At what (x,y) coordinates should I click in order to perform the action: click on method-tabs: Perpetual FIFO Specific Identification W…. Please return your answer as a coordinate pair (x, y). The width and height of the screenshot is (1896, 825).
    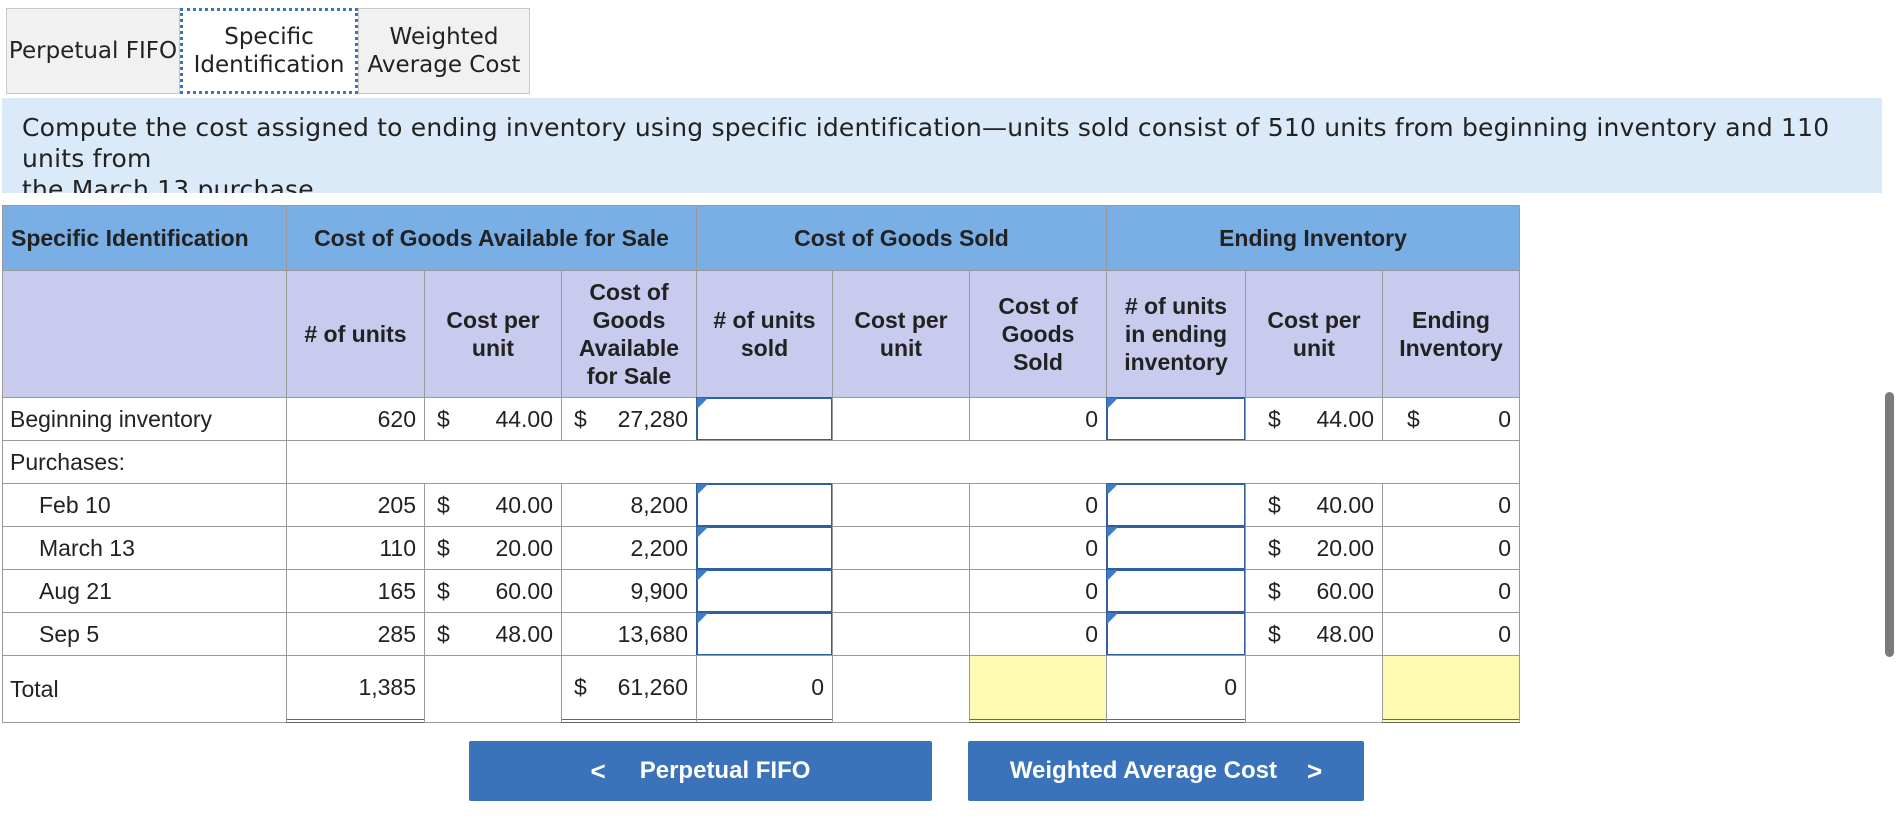
    Looking at the image, I should click on (268, 51).